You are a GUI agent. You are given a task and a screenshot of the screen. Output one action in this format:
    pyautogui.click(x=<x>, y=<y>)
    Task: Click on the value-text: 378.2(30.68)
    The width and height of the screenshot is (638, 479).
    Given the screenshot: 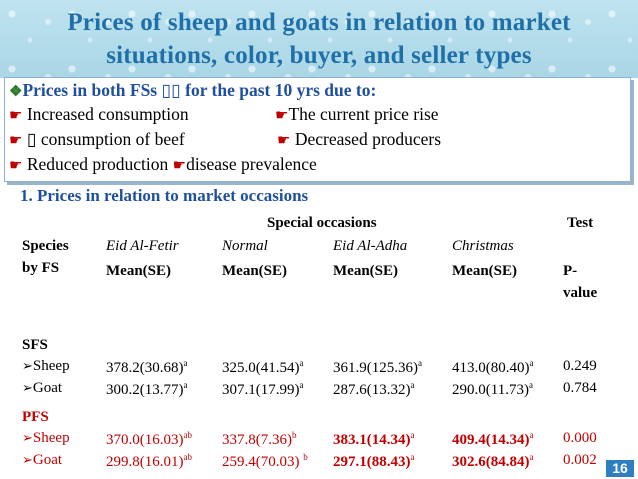 What is the action you would take?
    pyautogui.click(x=145, y=368)
    